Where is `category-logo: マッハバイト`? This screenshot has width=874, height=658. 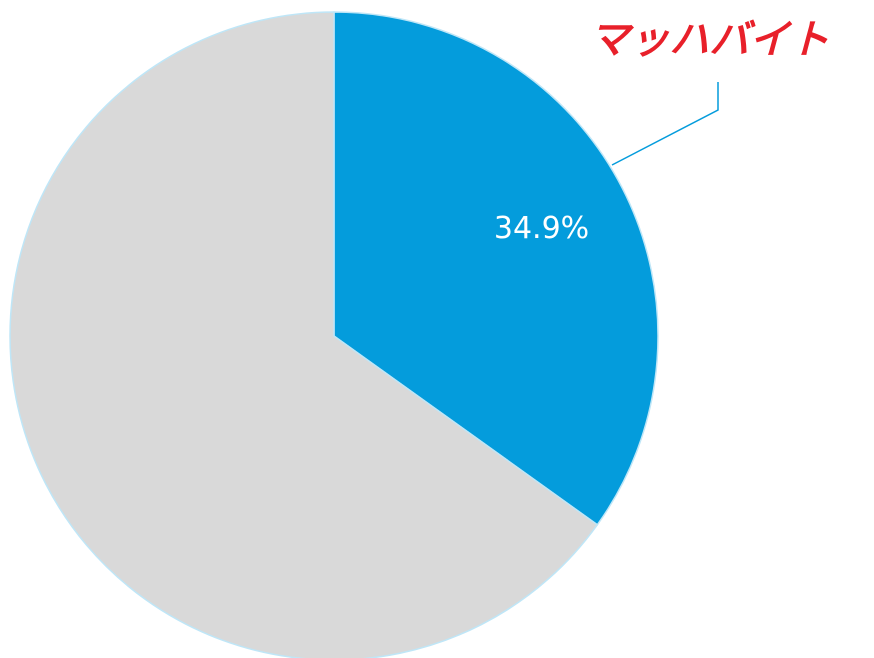
category-logo: マッハバイト is located at coordinates (712, 38).